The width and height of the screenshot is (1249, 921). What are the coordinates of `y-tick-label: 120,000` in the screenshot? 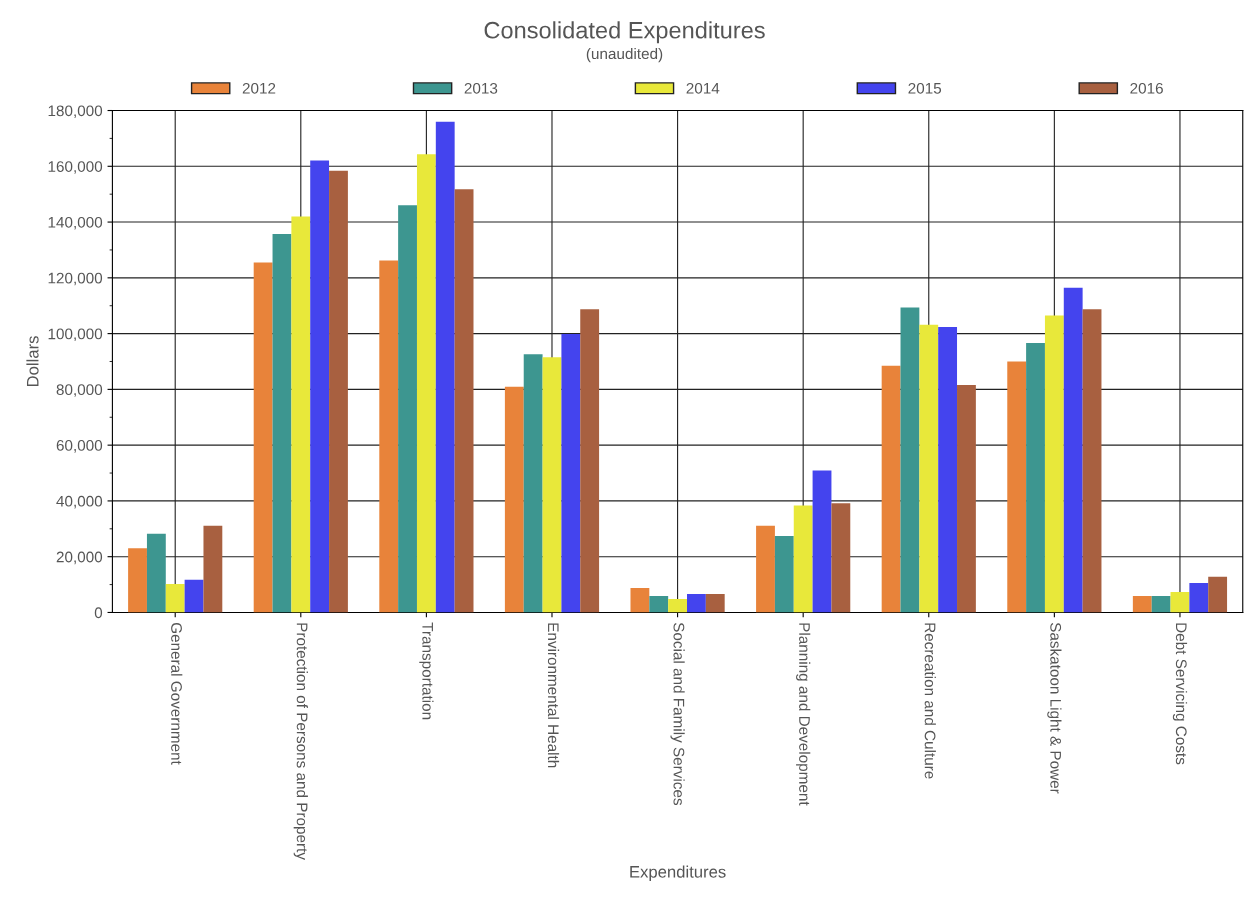 It's located at (75, 279).